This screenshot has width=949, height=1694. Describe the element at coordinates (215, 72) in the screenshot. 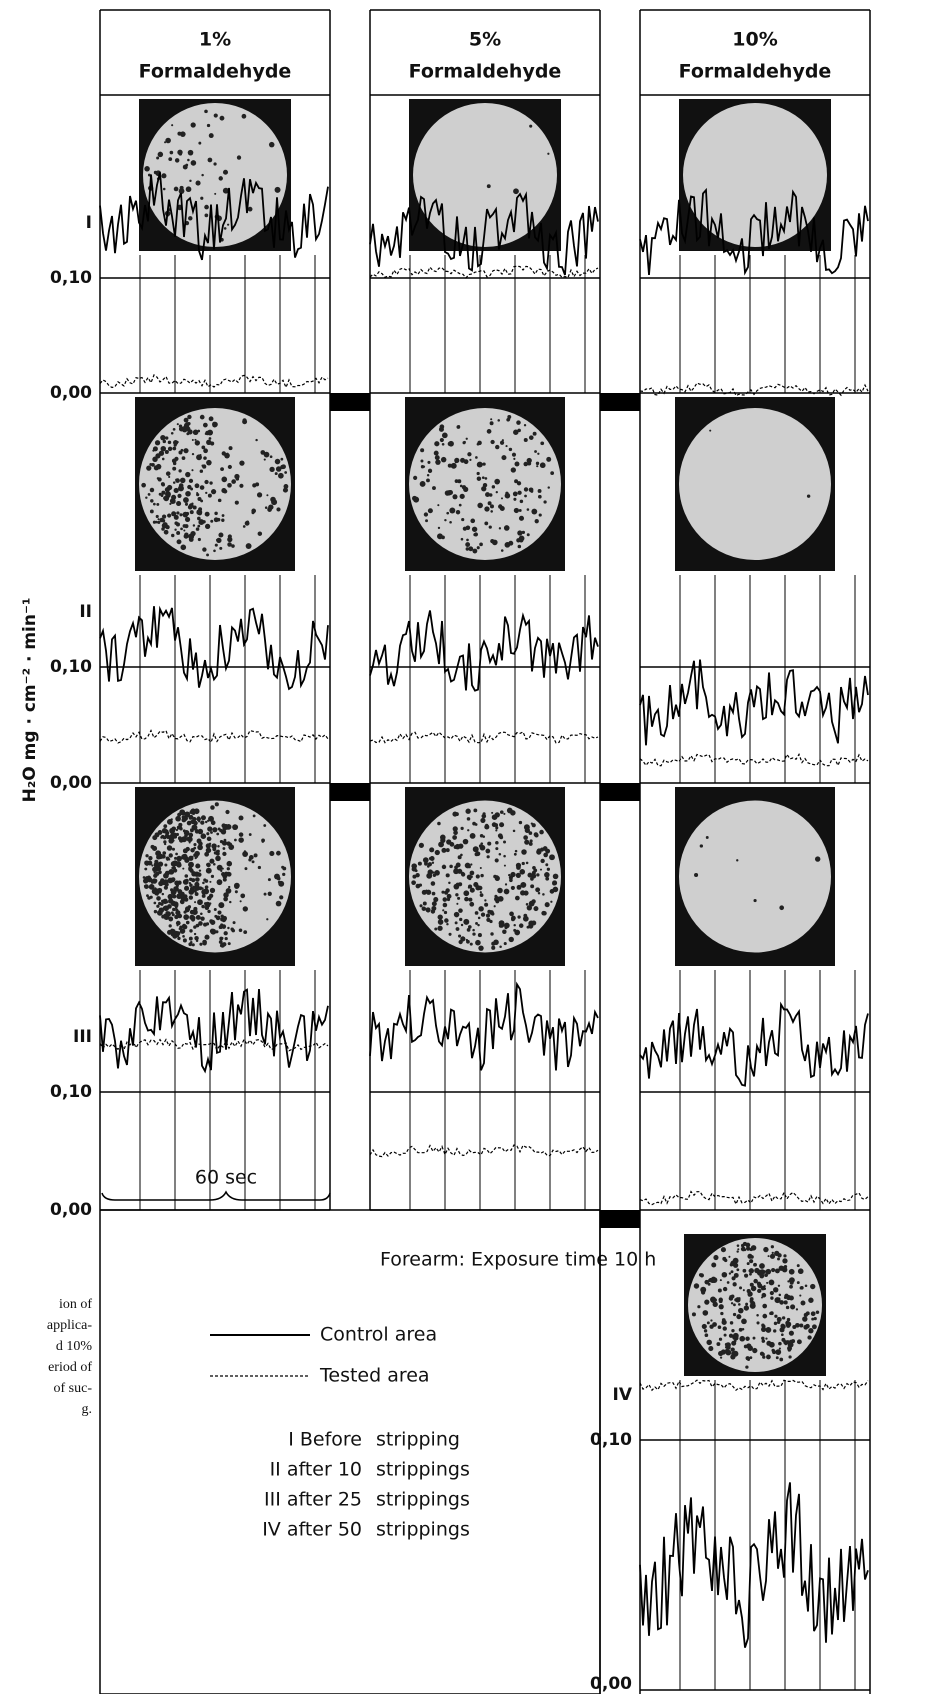

I see `column-header: Formaldehyde` at that location.